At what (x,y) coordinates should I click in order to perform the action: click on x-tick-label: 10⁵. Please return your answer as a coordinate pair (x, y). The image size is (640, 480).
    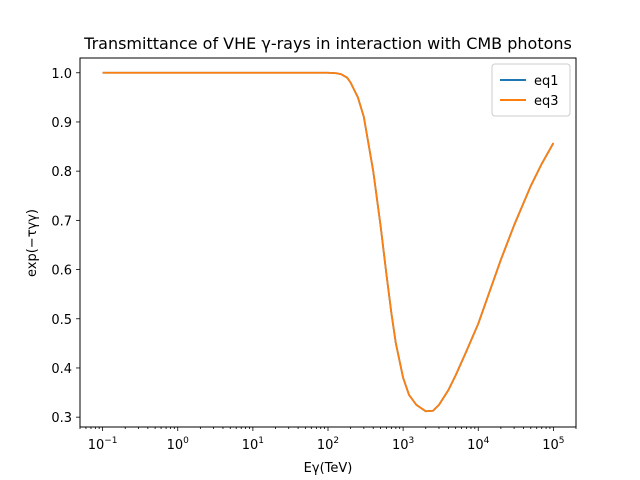
    Looking at the image, I should click on (553, 444).